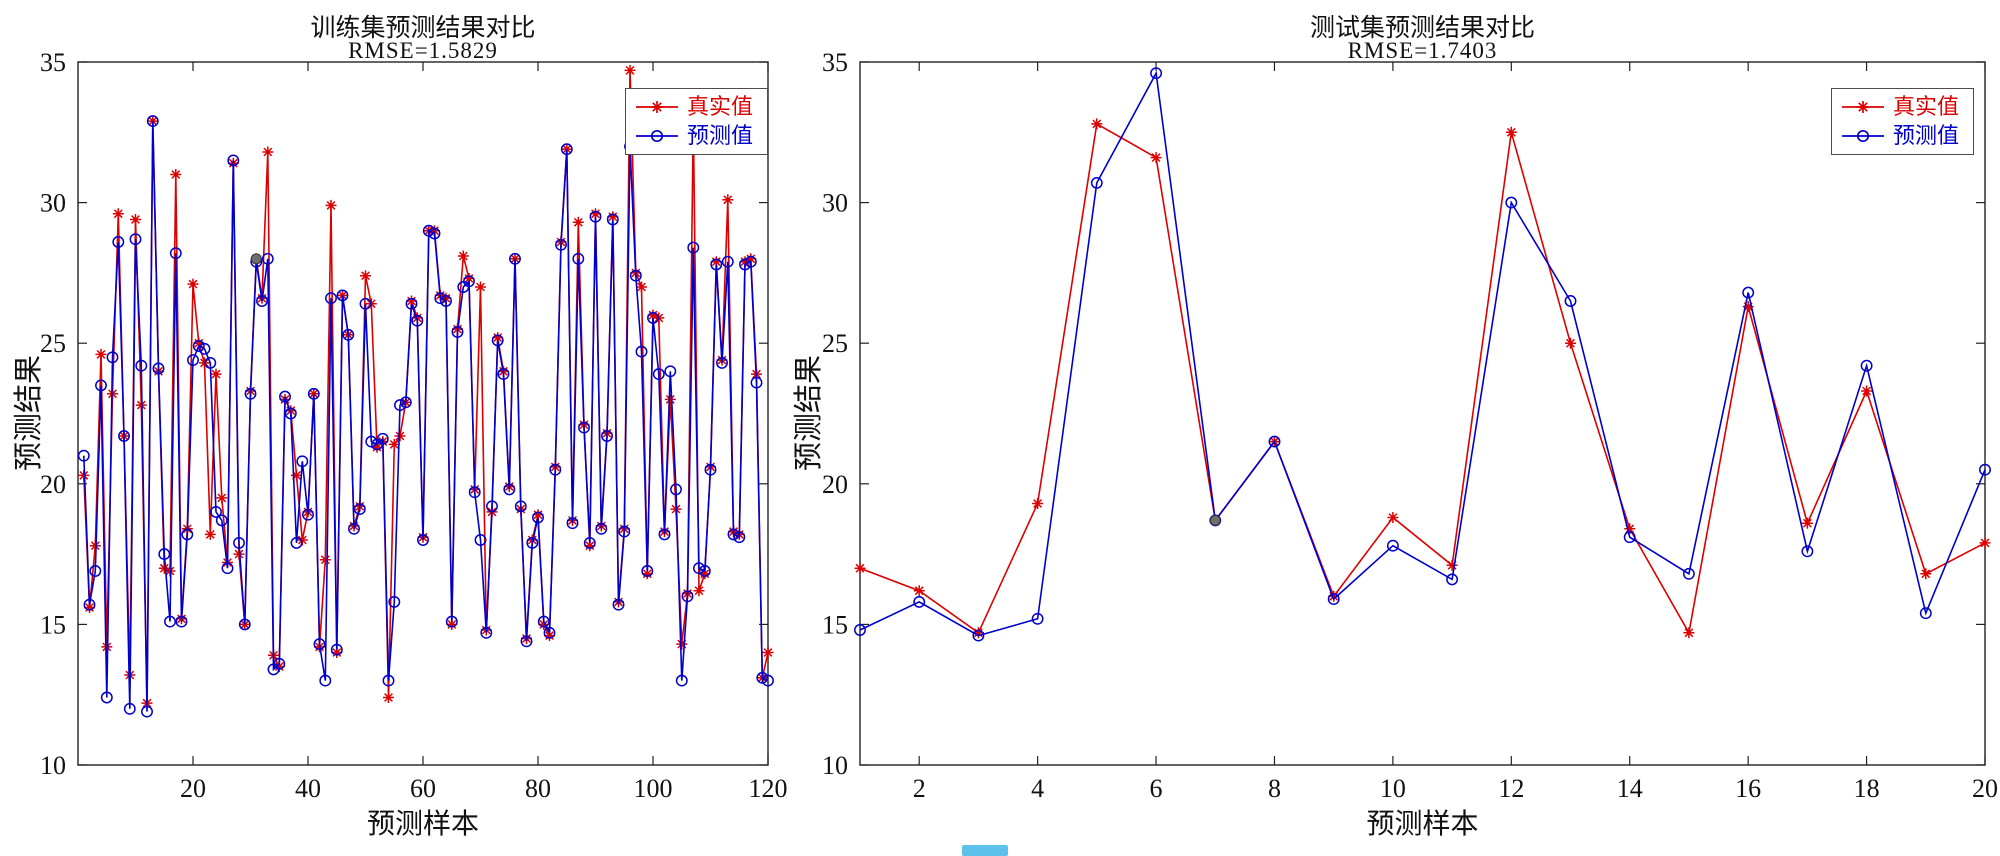 The width and height of the screenshot is (2000, 856). What do you see at coordinates (768, 788) in the screenshot?
I see `x-tick-label: 120` at bounding box center [768, 788].